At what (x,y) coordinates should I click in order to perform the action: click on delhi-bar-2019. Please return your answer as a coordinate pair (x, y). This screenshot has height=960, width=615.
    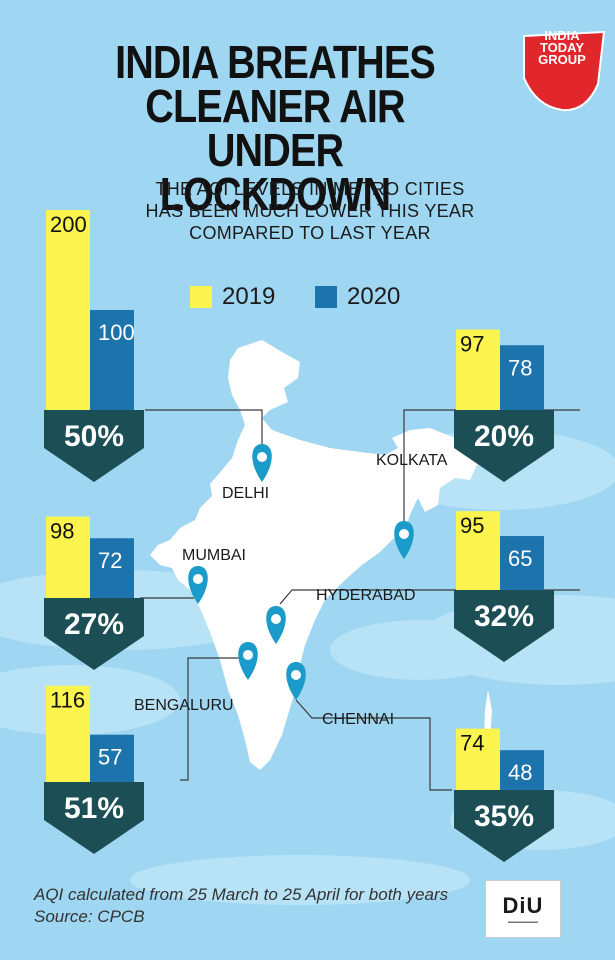
    Looking at the image, I should click on (68, 310).